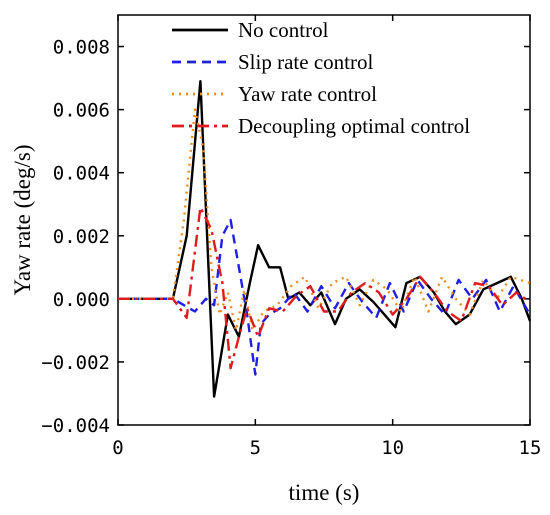  I want to click on x-tick-label: 15, so click(530, 448).